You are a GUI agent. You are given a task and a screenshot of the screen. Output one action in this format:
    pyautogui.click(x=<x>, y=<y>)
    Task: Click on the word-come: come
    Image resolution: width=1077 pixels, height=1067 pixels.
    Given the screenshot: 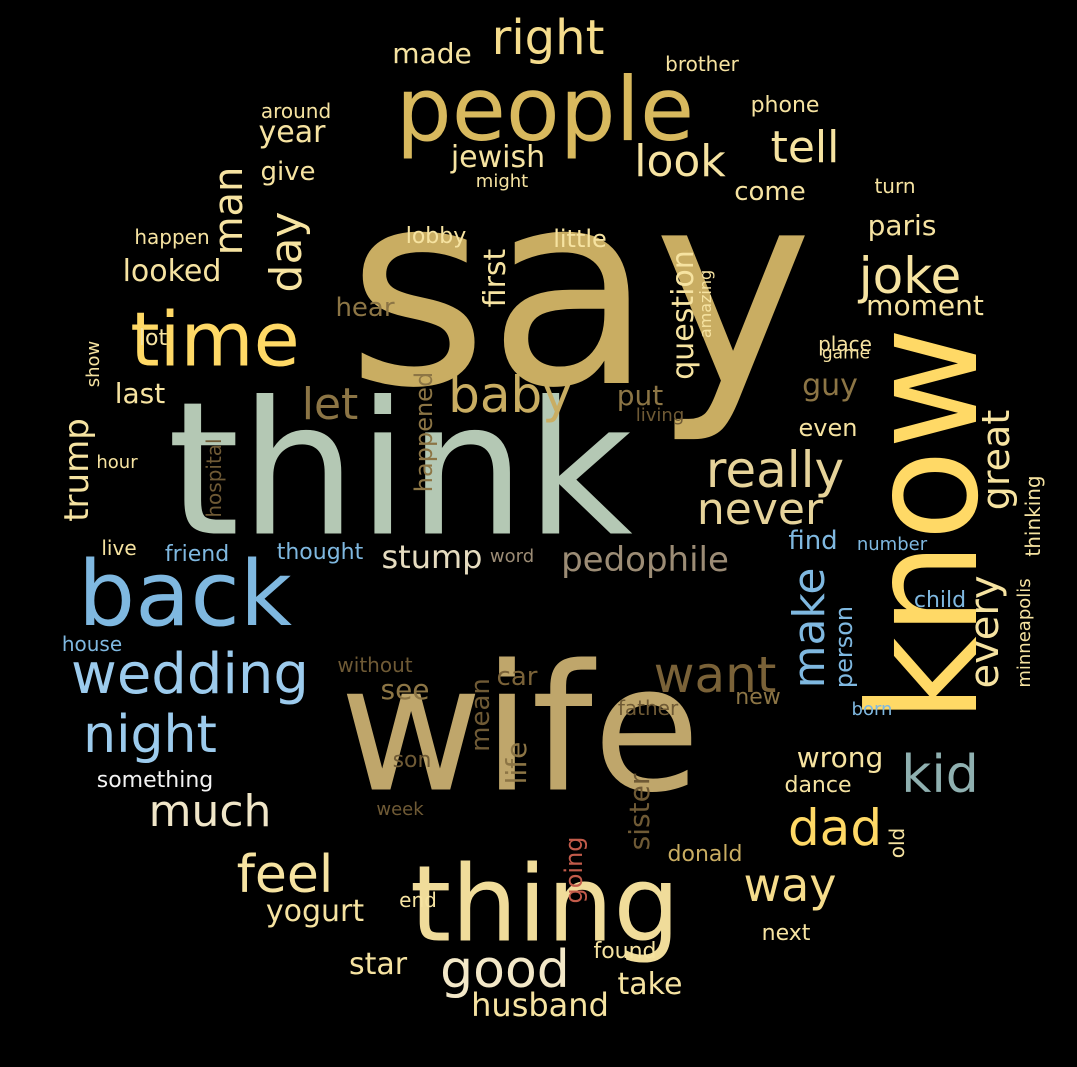 What is the action you would take?
    pyautogui.click(x=770, y=192)
    